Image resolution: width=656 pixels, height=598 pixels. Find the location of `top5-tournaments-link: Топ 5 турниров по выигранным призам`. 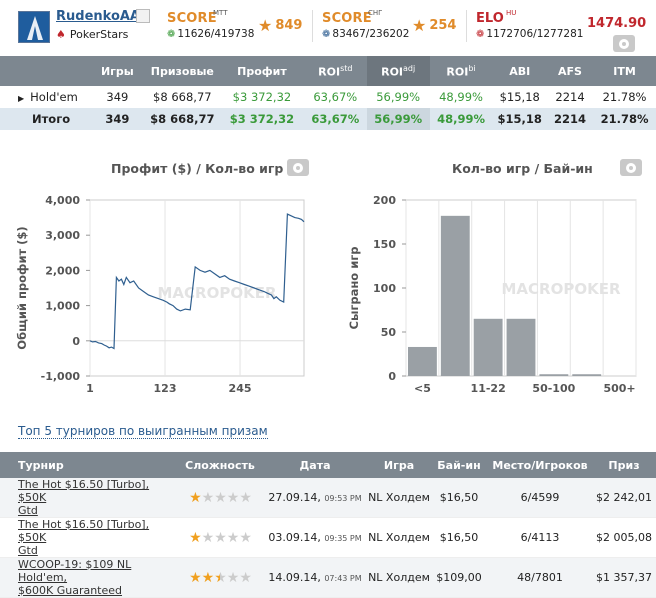

top5-tournaments-link: Топ 5 турниров по выигранным призам is located at coordinates (143, 431).